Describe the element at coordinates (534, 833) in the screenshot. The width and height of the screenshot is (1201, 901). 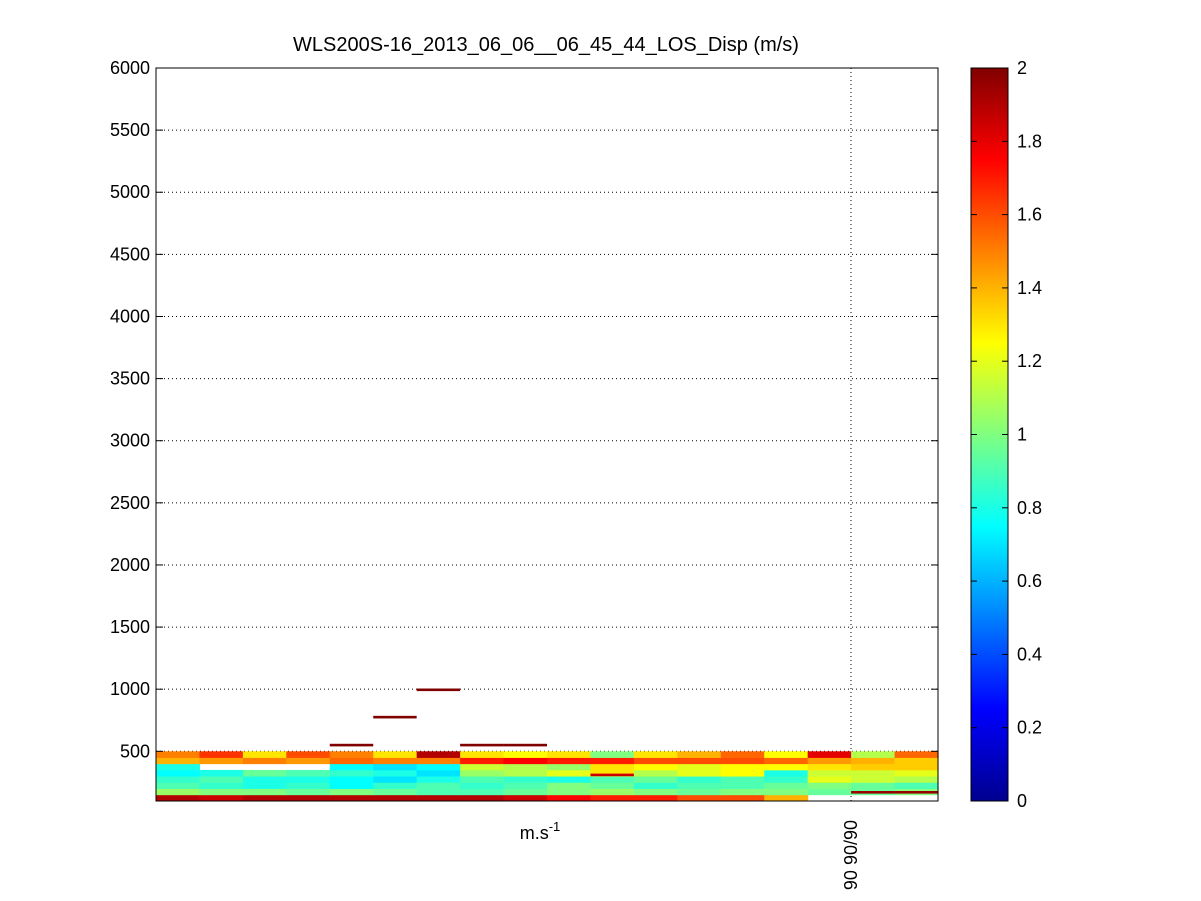
I see `x-axis-label-unit: m.s` at that location.